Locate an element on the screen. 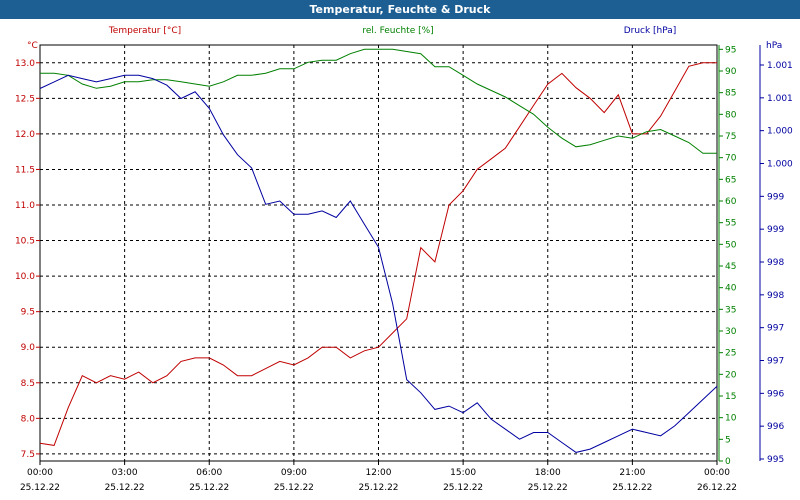  temperature-tick-label: 11.0 is located at coordinates (25, 206).